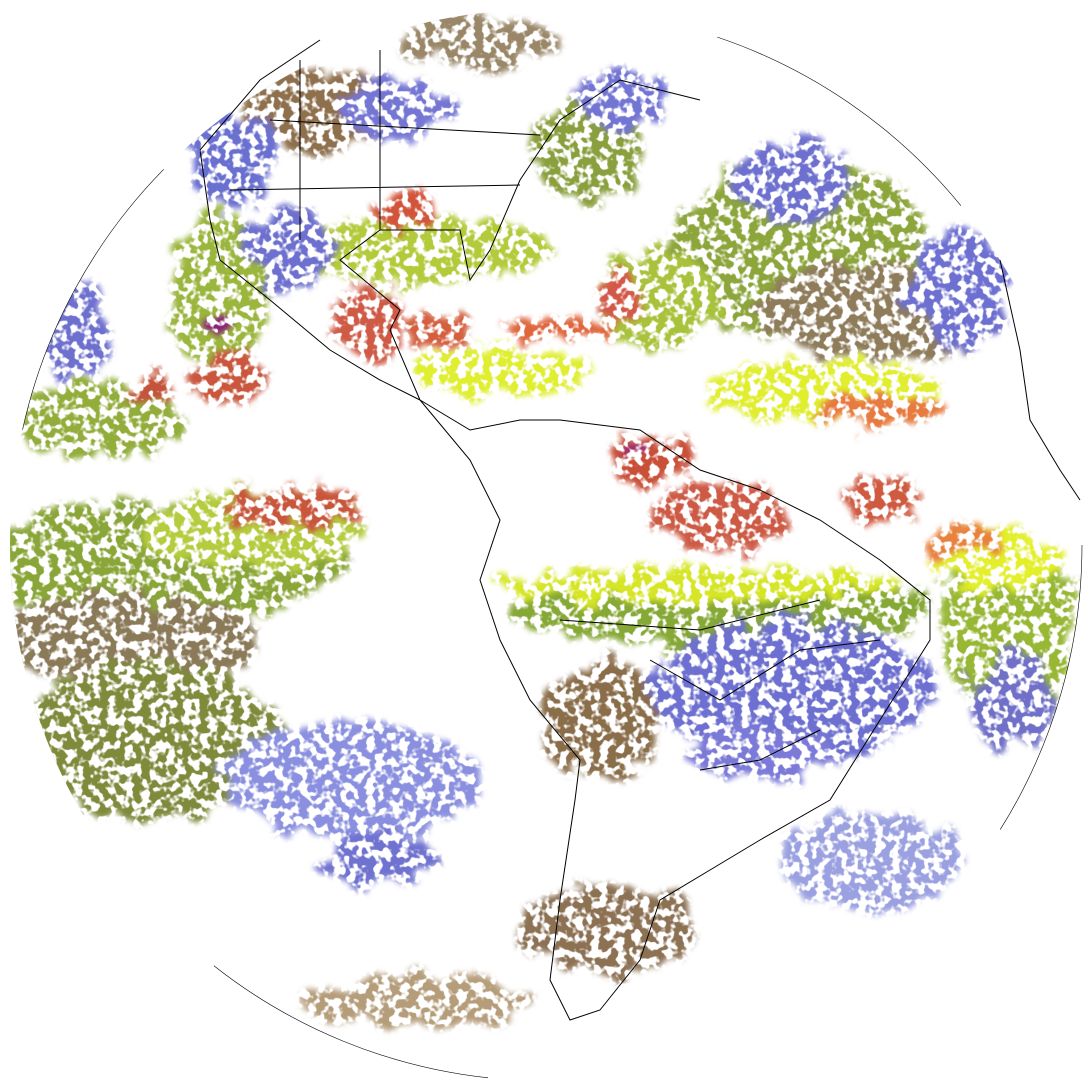  I want to click on africa-coast, so click(1040, 380).